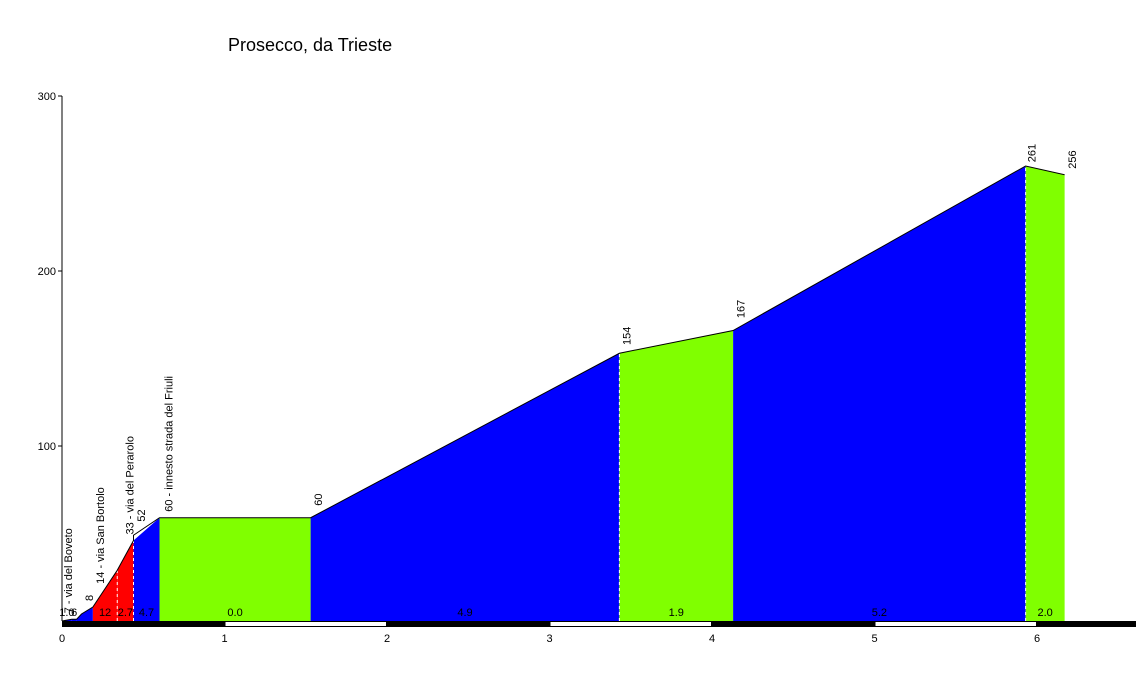 This screenshot has height=673, width=1136. What do you see at coordinates (142, 515) in the screenshot?
I see `annotation-label-4: 52` at bounding box center [142, 515].